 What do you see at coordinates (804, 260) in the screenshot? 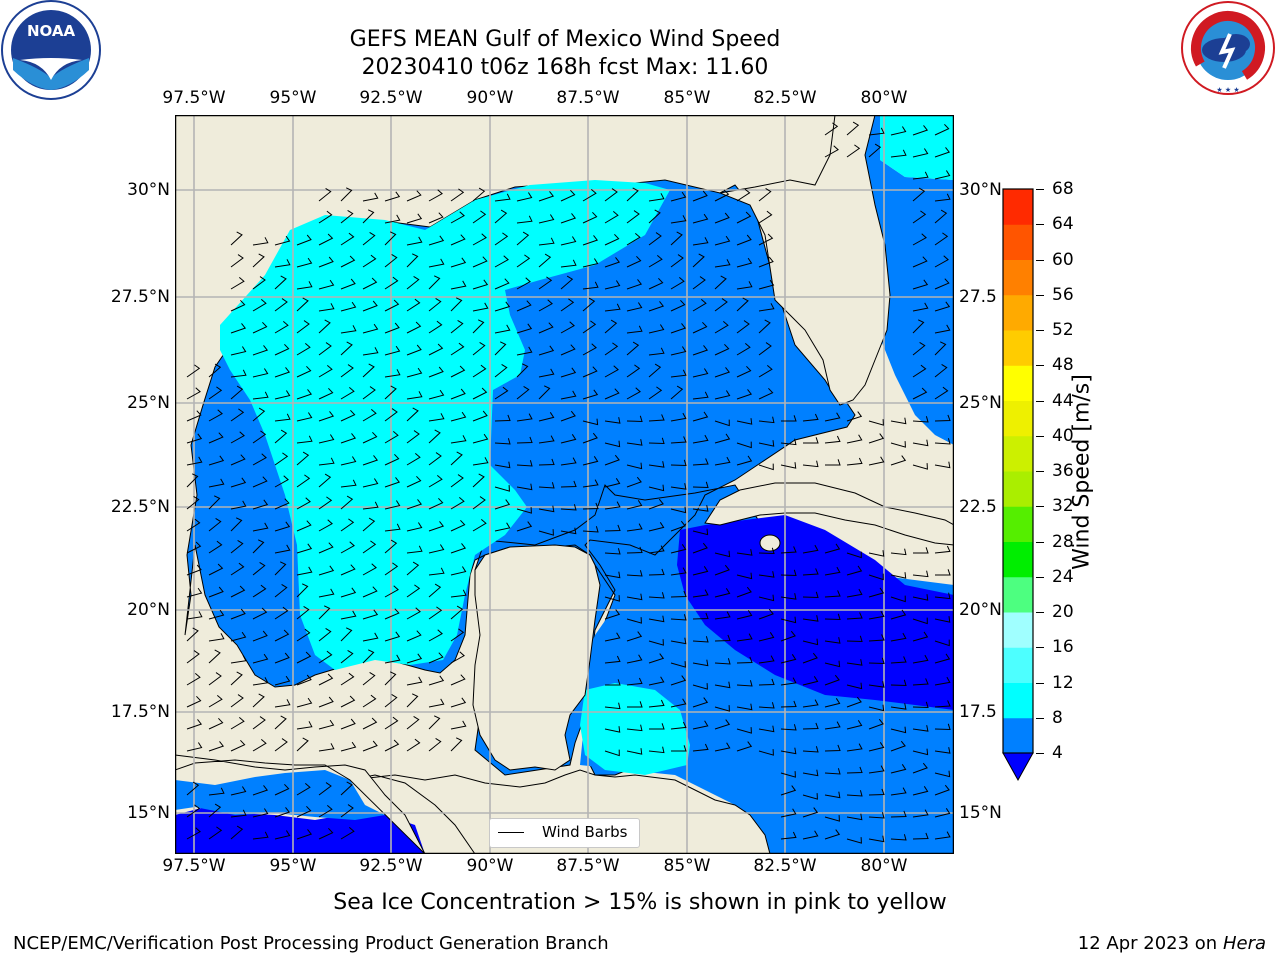
I see `florida-peninsula` at bounding box center [804, 260].